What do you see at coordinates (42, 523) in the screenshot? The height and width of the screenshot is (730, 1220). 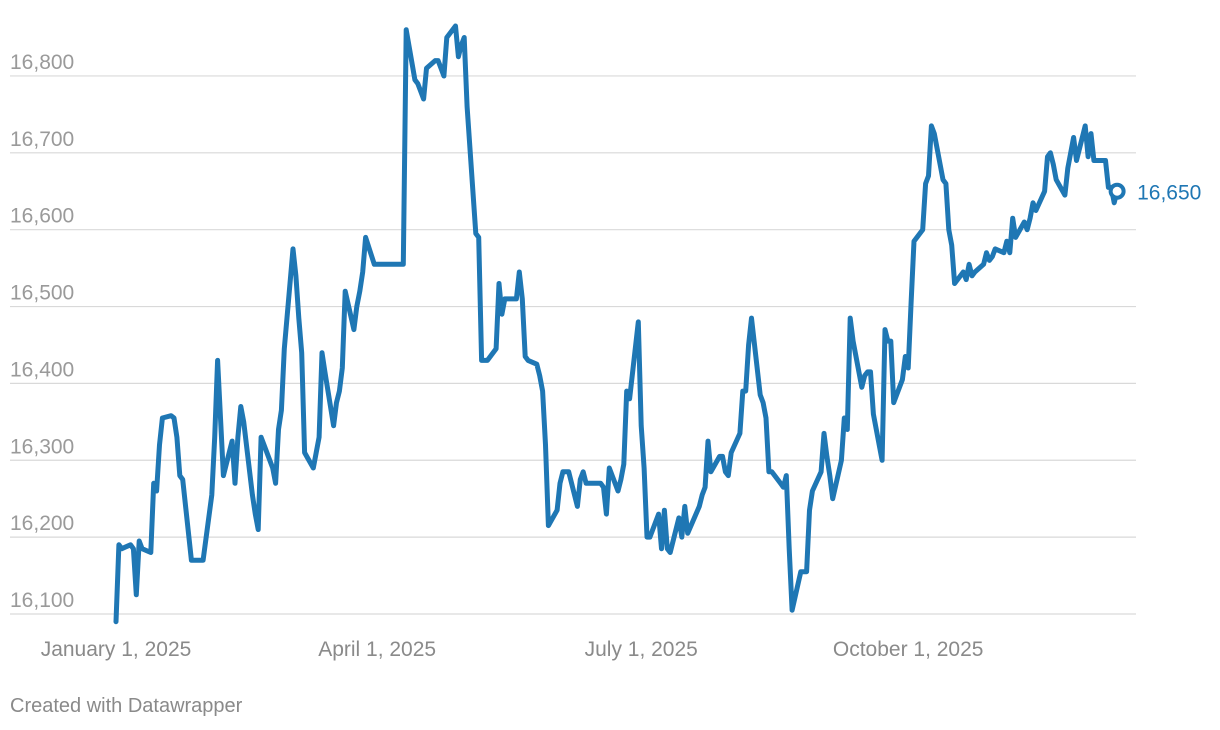 I see `y-tick-label: 16,200` at bounding box center [42, 523].